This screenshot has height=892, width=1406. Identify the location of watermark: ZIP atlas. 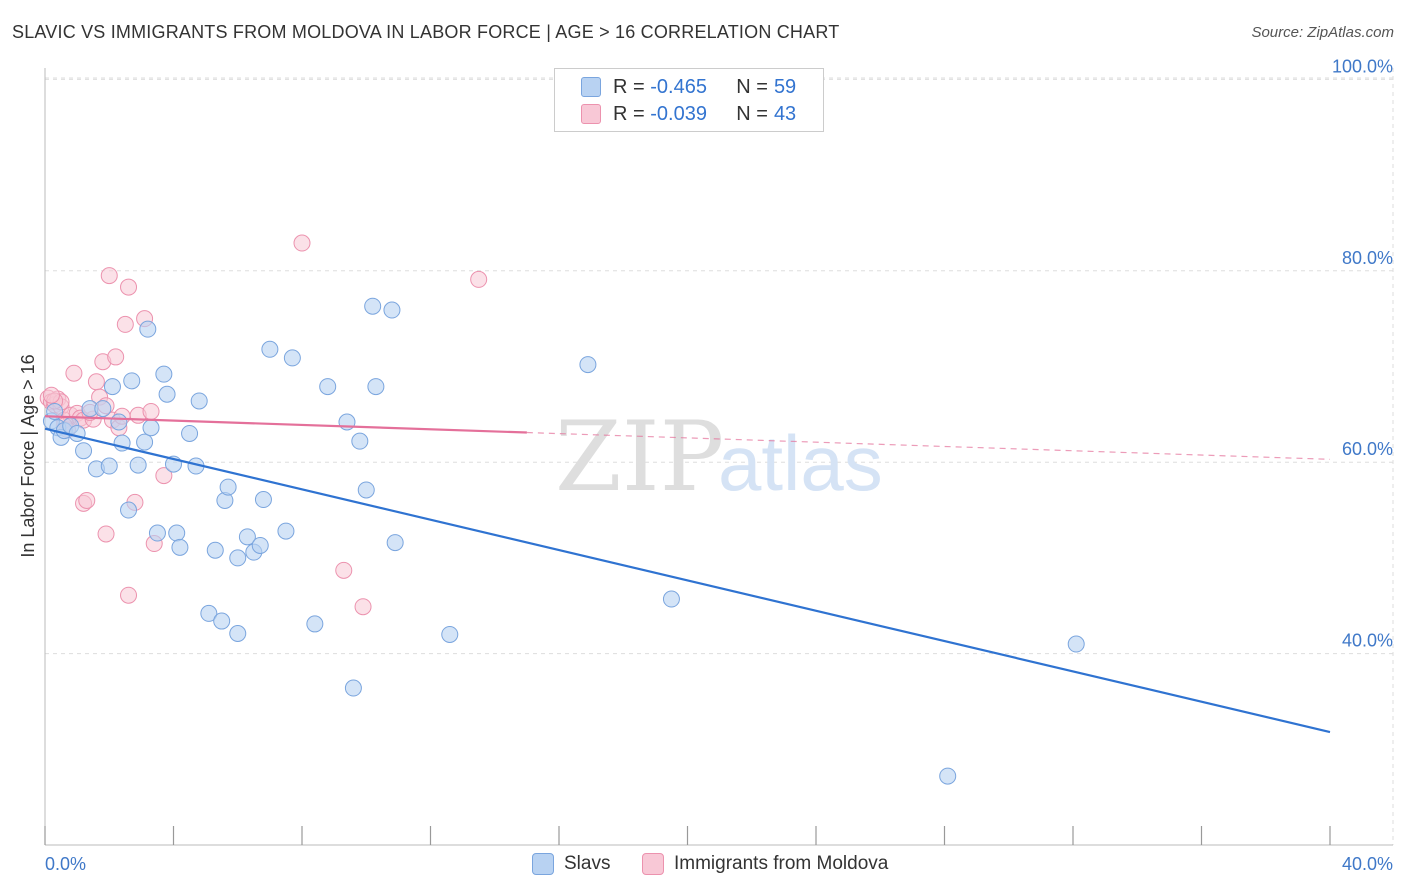
(719, 457).